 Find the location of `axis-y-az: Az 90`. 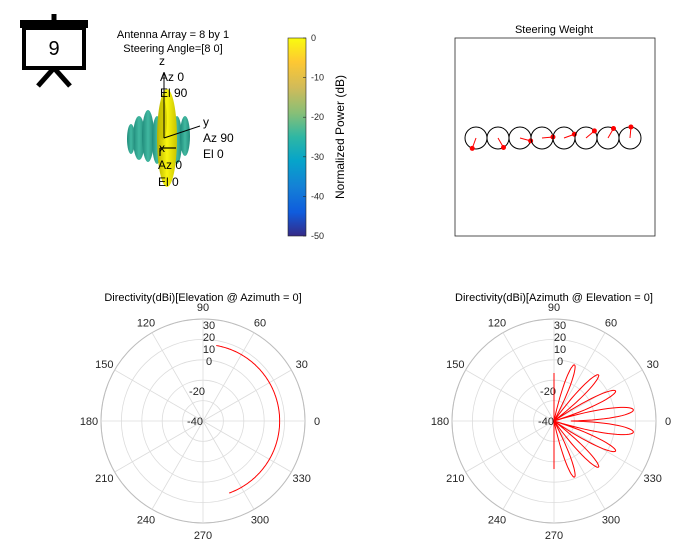

axis-y-az: Az 90 is located at coordinates (218, 138).